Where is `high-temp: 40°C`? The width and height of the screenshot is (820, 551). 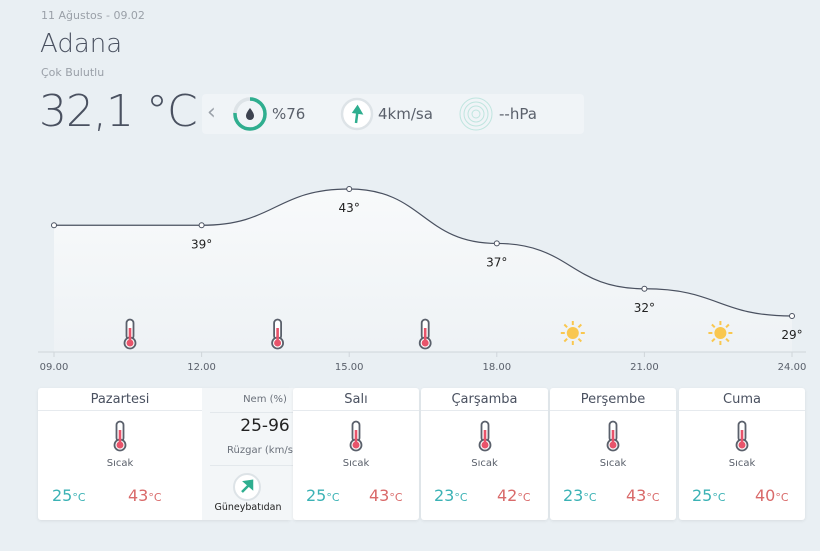 high-temp: 40°C is located at coordinates (772, 495).